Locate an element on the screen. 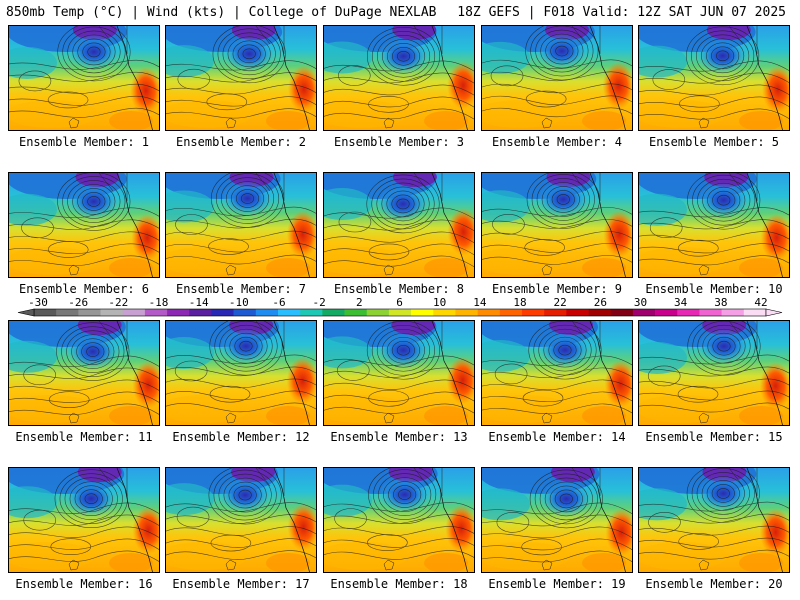  color-scale-tick-label: -10 is located at coordinates (239, 303).